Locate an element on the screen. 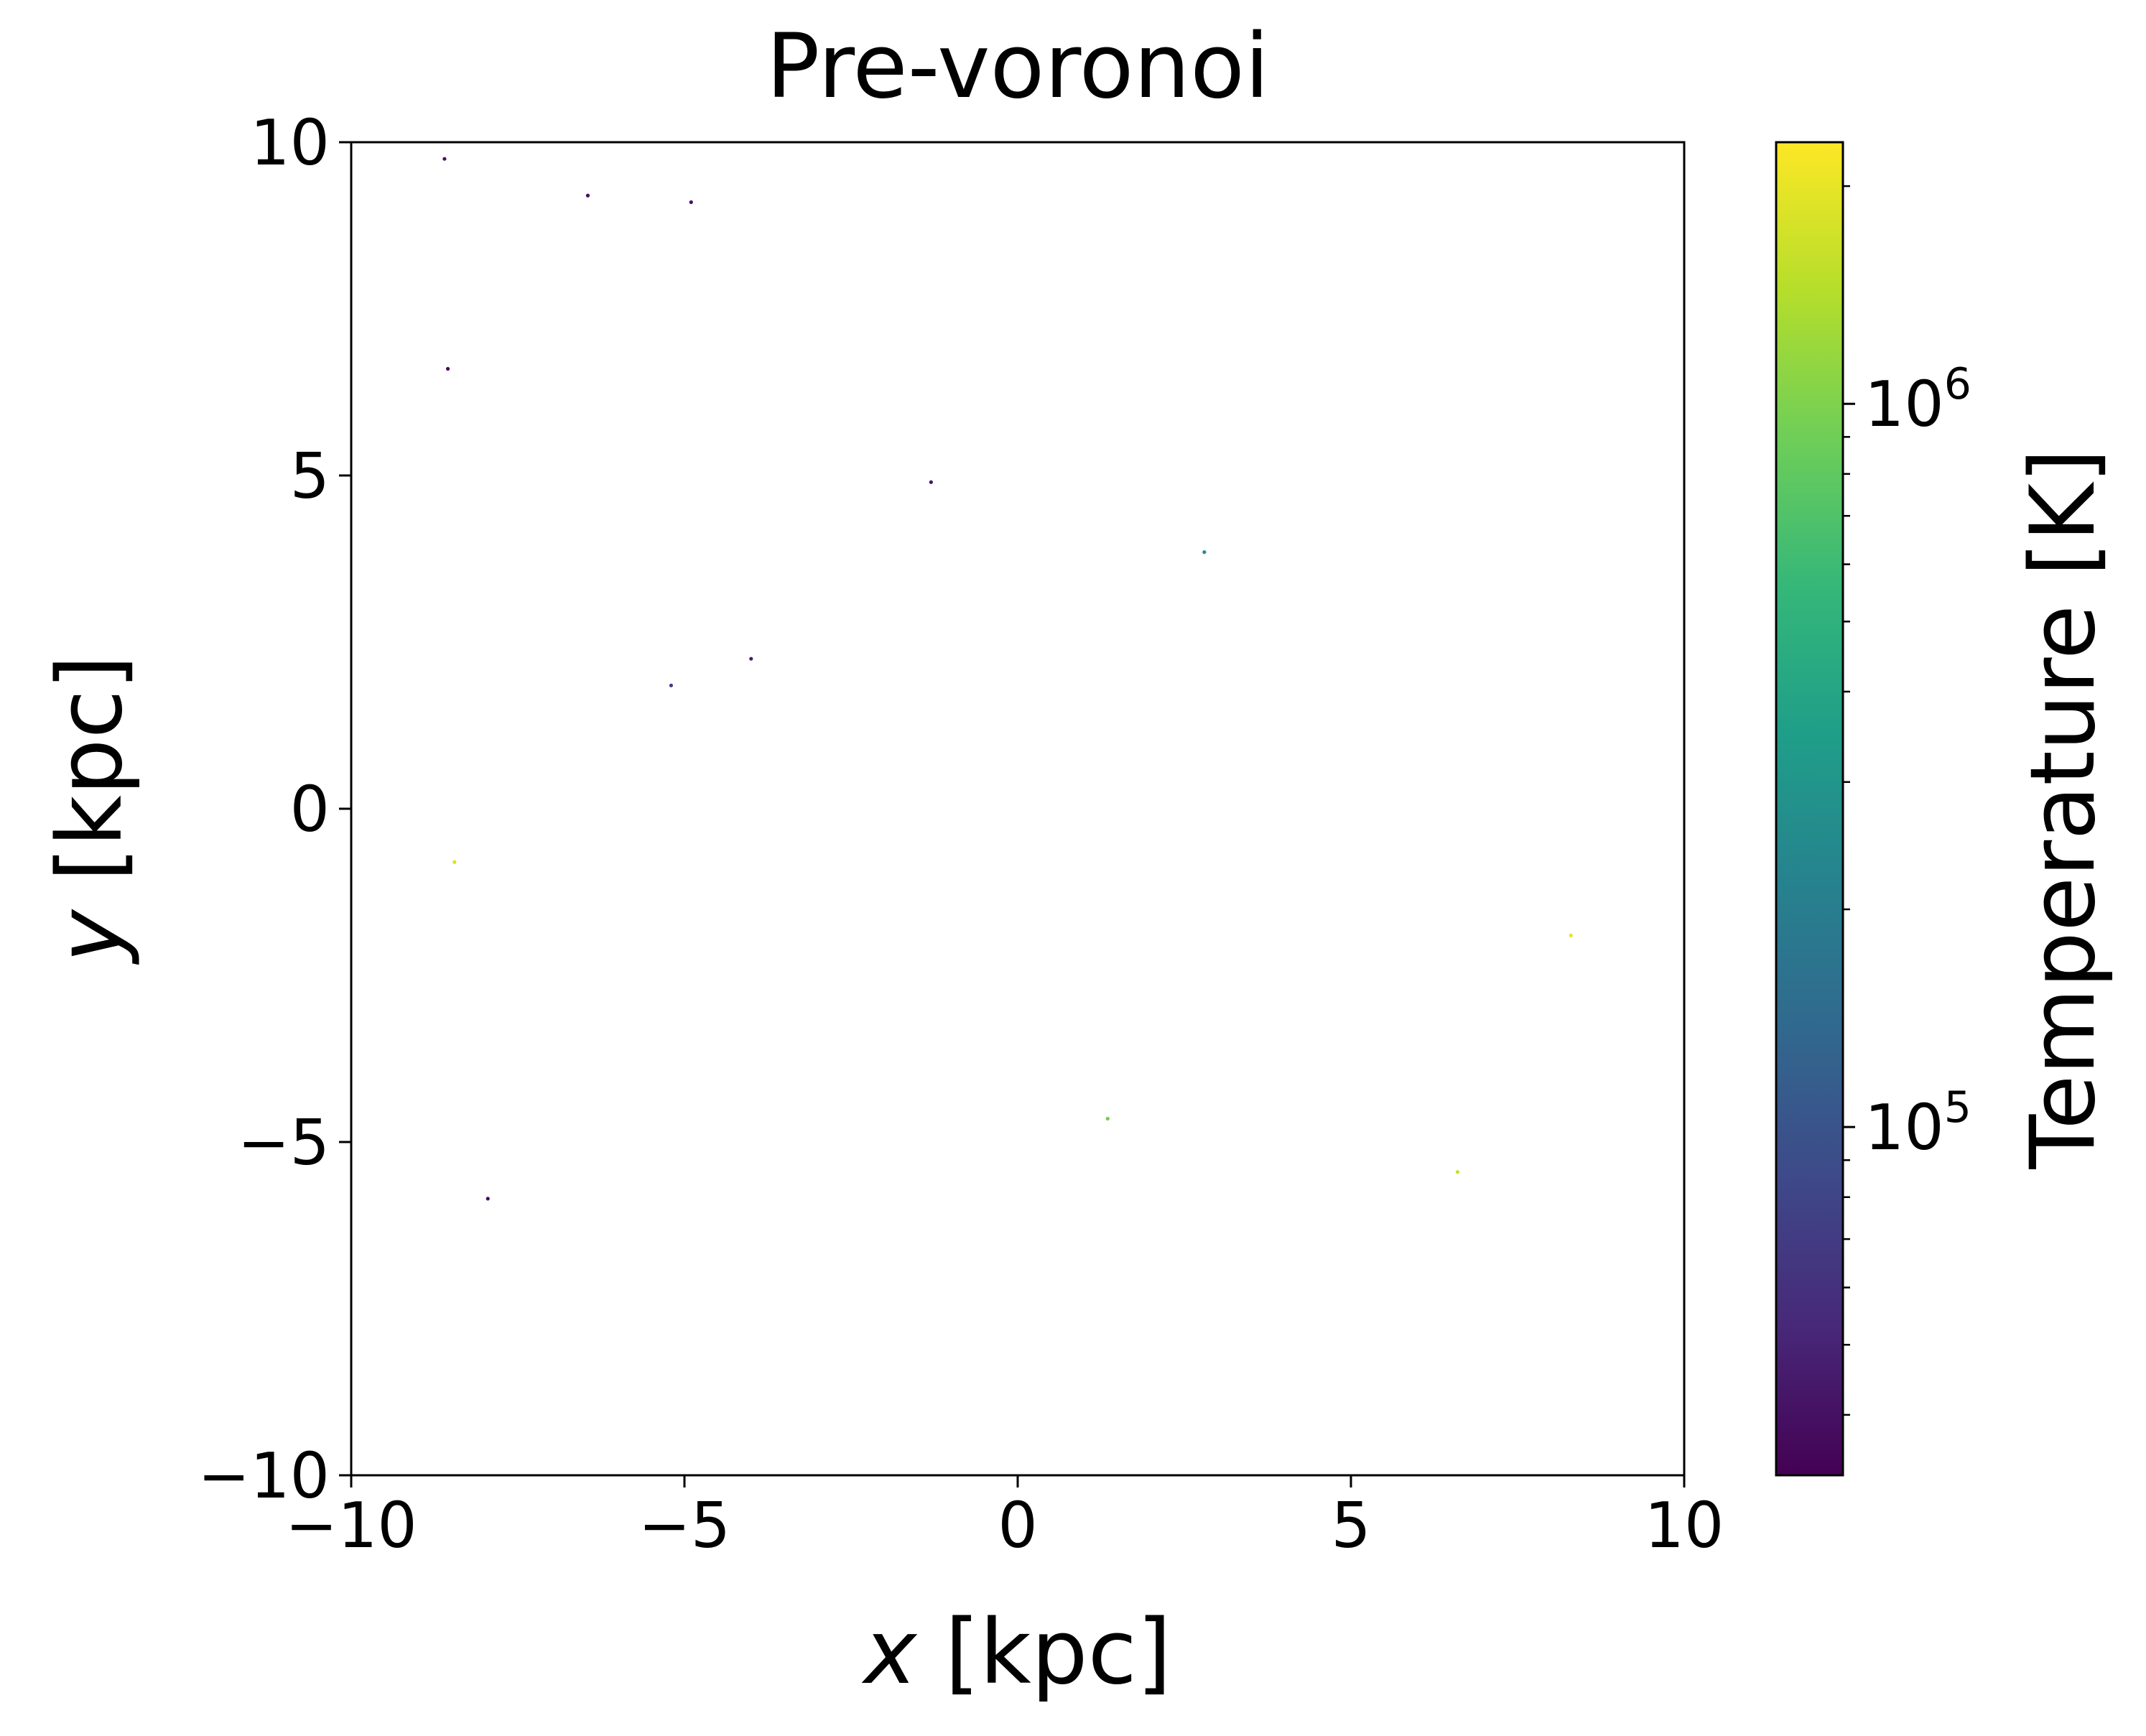 The image size is (2146, 1736). x-tick-label: 0 is located at coordinates (1017, 1525).